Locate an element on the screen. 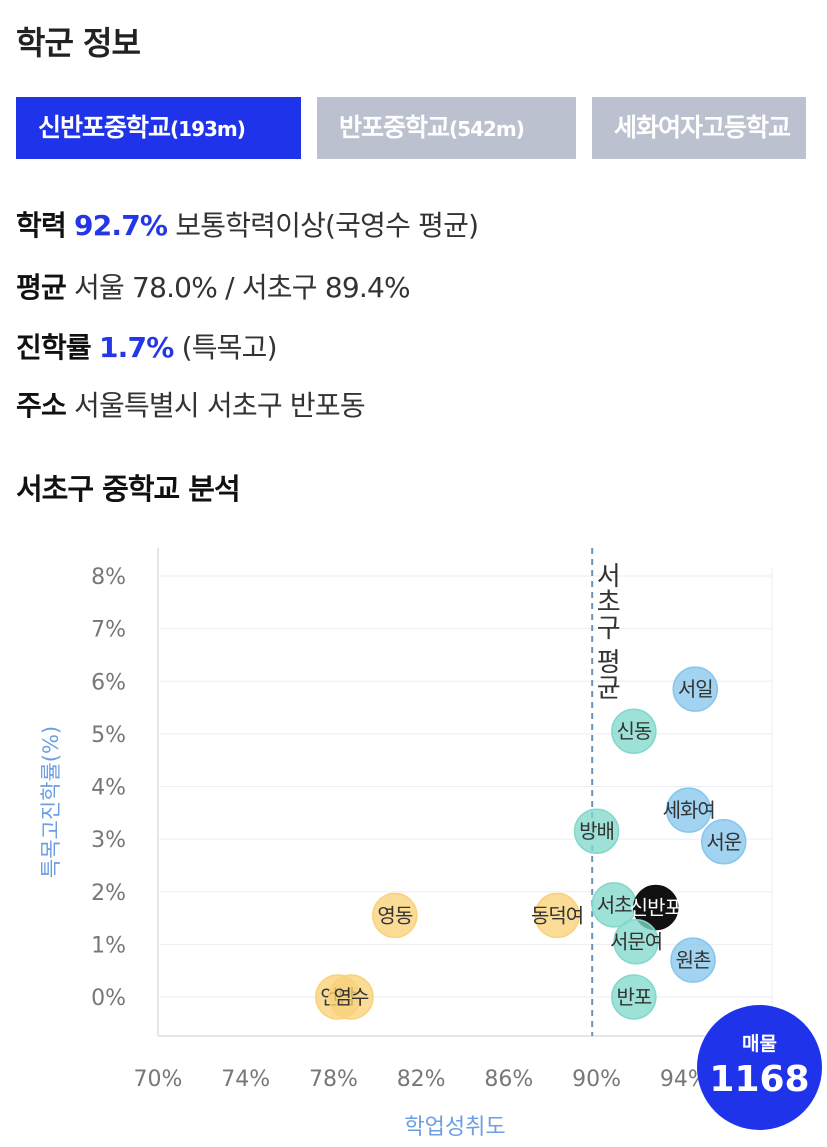  advance-desc: (특목고) is located at coordinates (229, 347).